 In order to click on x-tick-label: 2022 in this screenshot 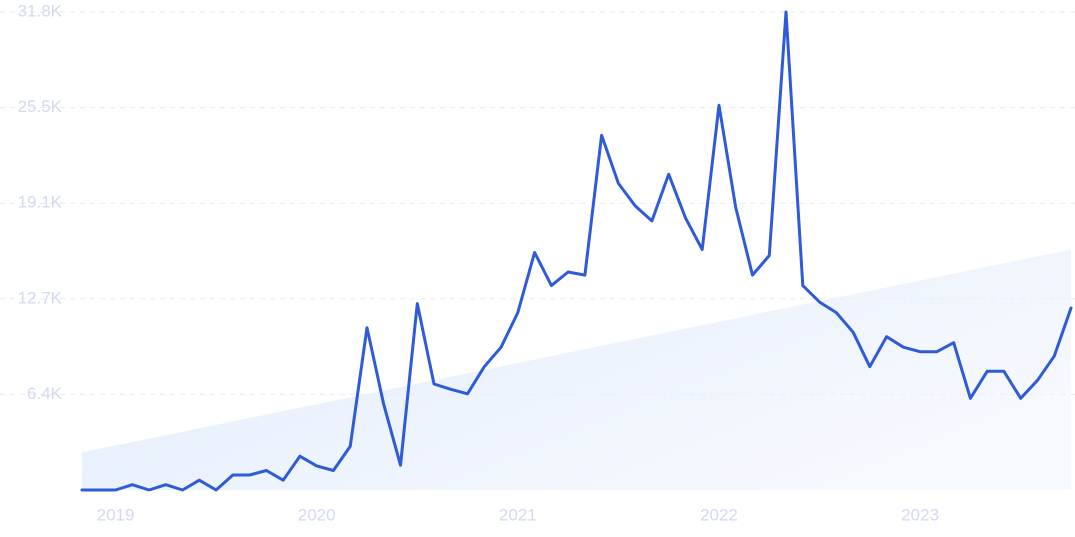, I will do `click(719, 514)`.